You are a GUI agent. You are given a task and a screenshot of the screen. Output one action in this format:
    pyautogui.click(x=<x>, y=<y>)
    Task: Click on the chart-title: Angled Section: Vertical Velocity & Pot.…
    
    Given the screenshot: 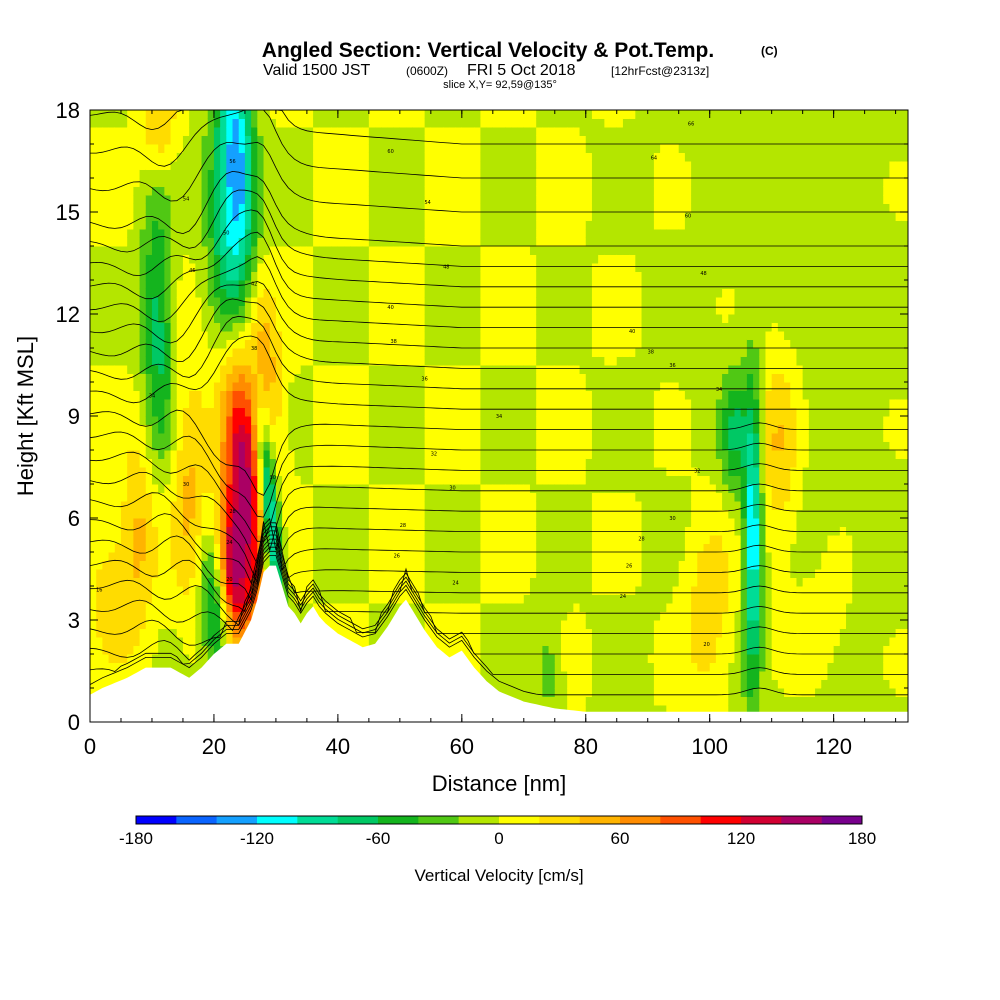 What is the action you would take?
    pyautogui.click(x=488, y=50)
    